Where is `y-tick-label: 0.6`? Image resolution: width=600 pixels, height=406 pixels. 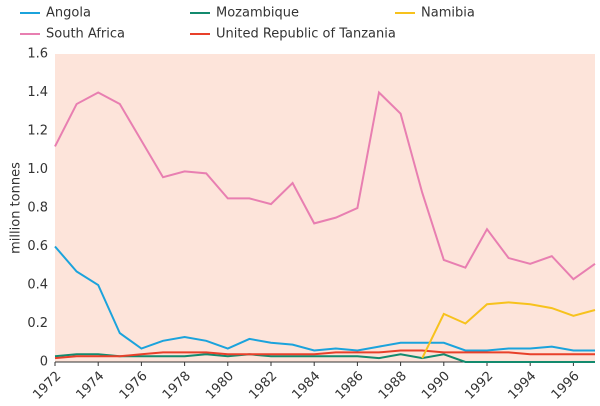
y-tick-label: 0.6 is located at coordinates (37, 246).